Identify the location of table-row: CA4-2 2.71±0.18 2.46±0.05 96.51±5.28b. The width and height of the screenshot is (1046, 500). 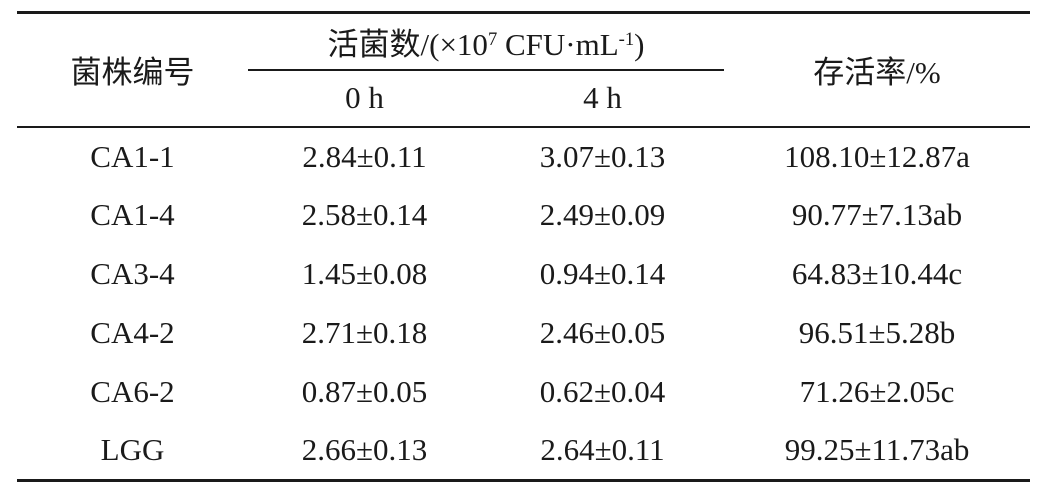
(523, 333).